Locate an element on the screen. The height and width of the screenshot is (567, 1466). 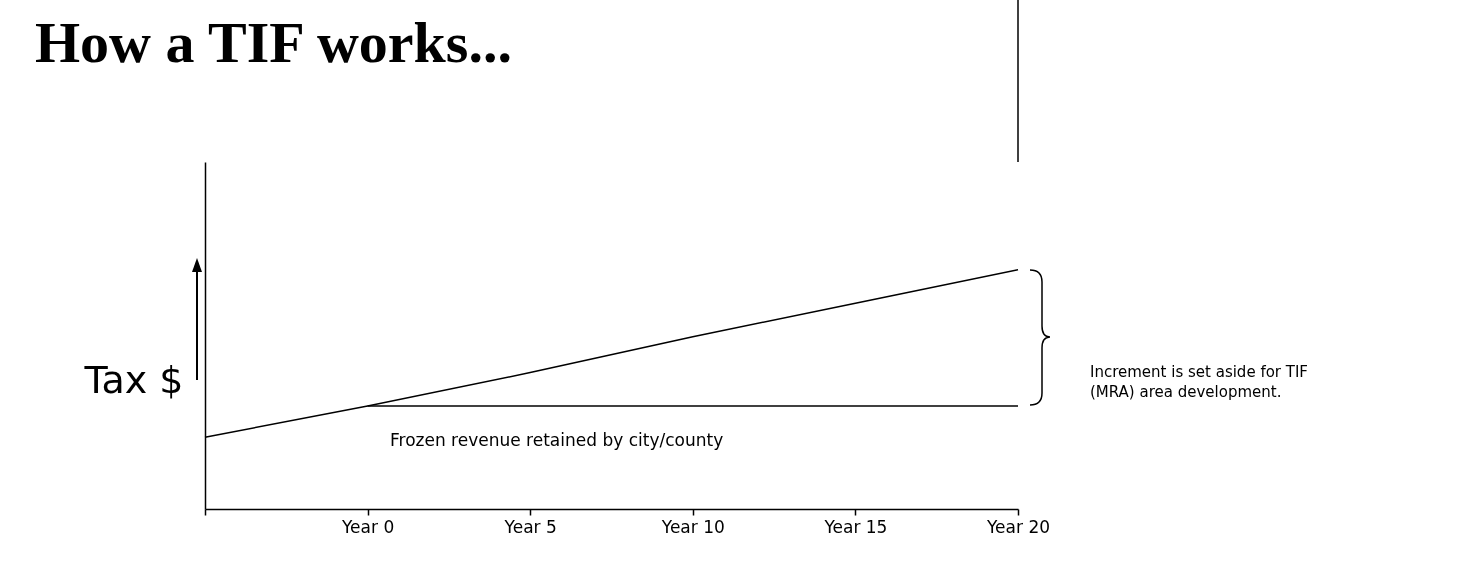
x-tick-label: Year 15 is located at coordinates (855, 526).